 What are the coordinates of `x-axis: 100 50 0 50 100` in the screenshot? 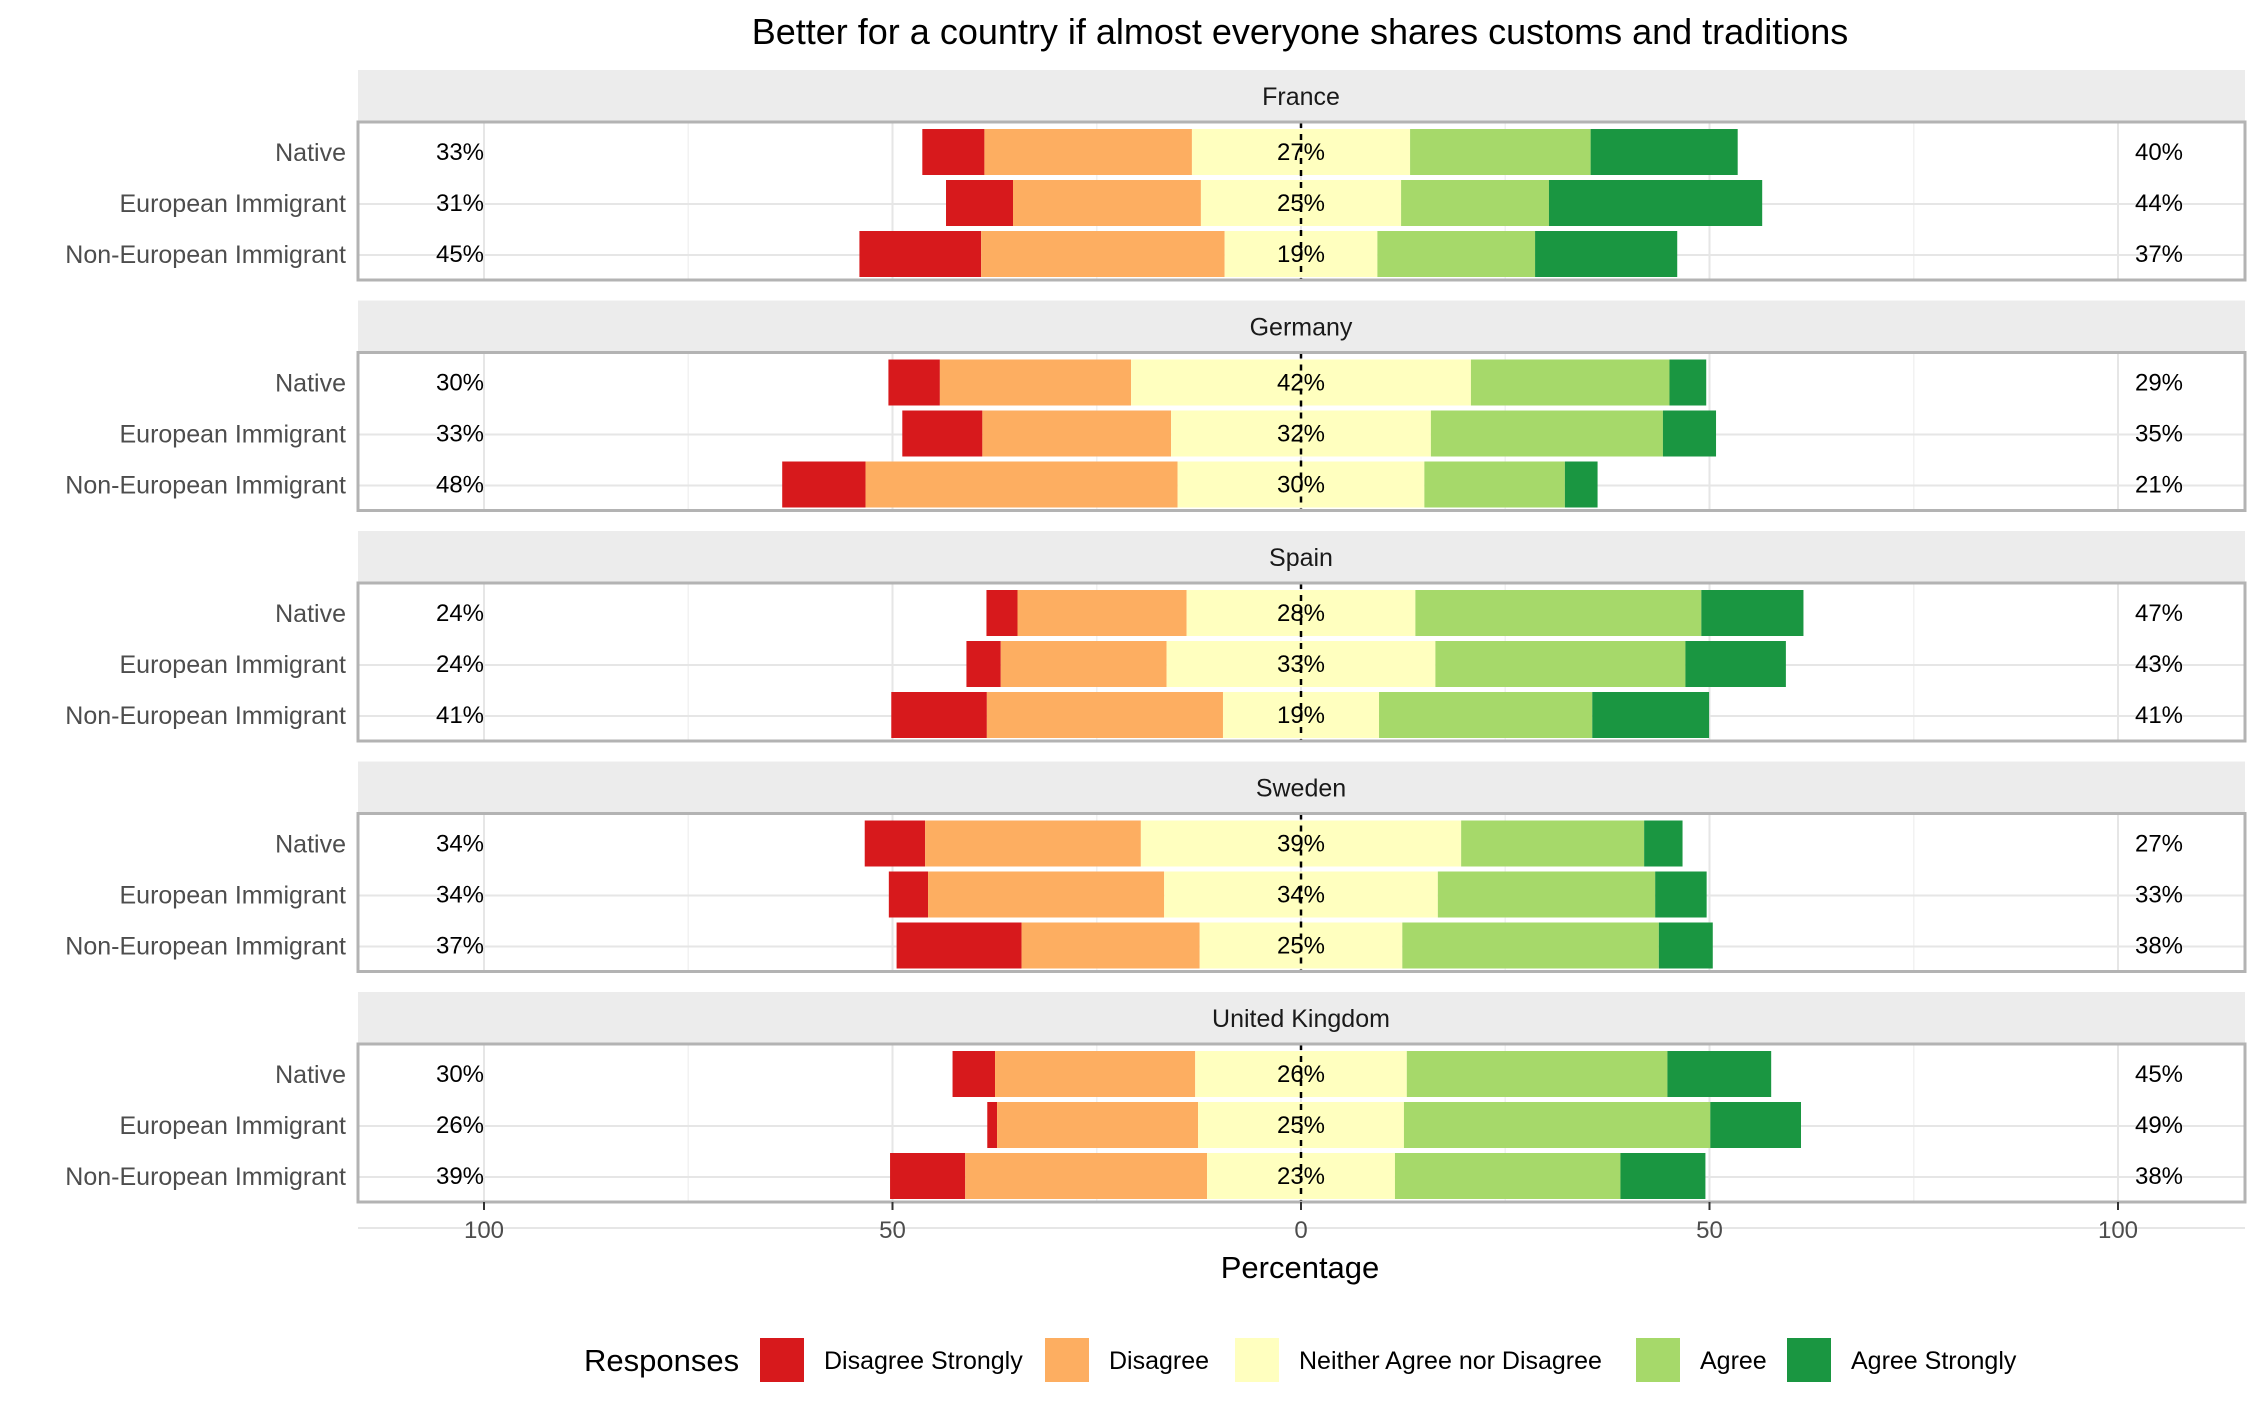 It's located at (1301, 1223).